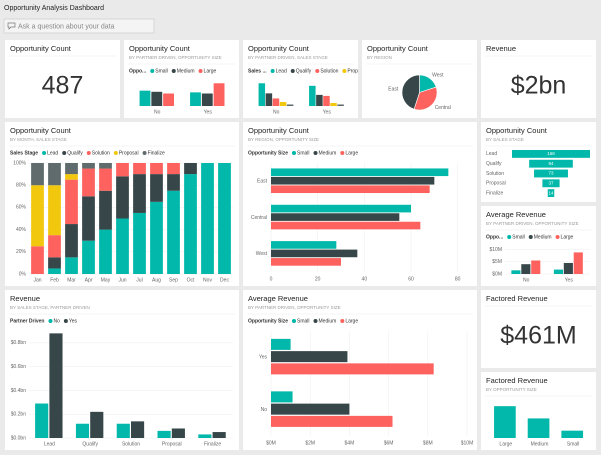  I want to click on y-tick-label: $0M, so click(497, 274).